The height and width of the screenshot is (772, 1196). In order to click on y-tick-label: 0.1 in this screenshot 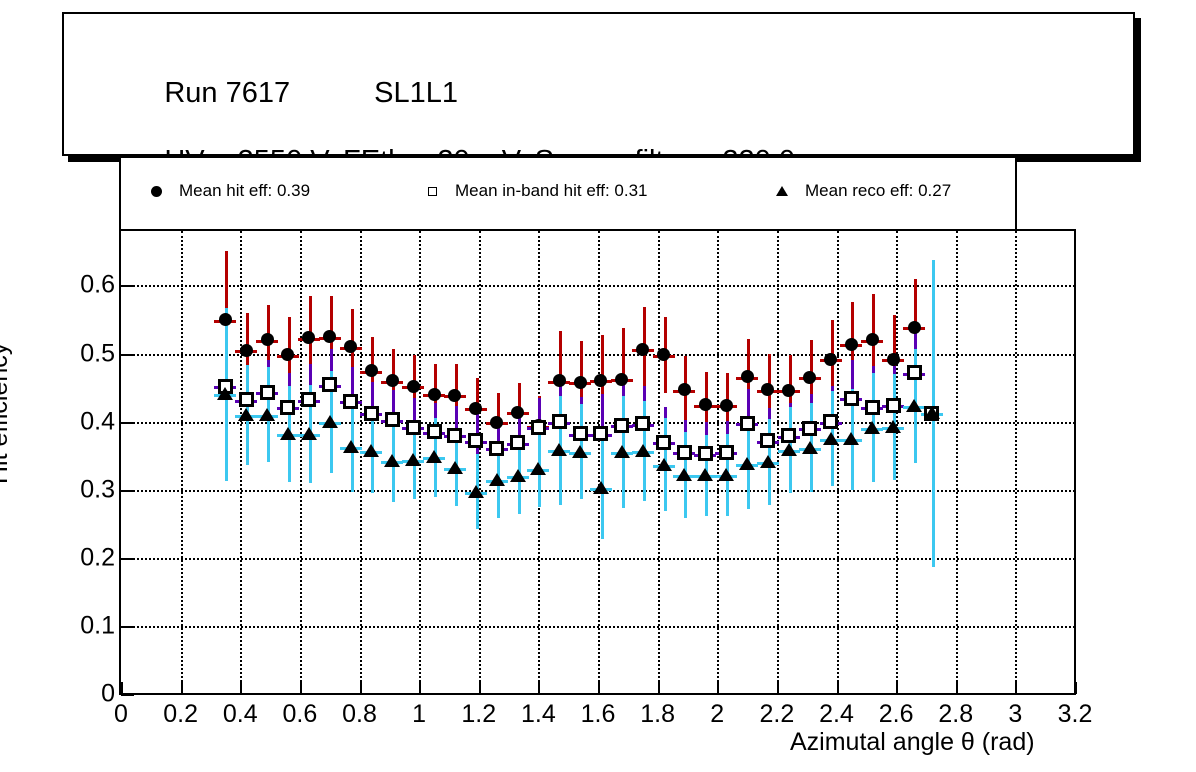, I will do `click(97, 625)`.